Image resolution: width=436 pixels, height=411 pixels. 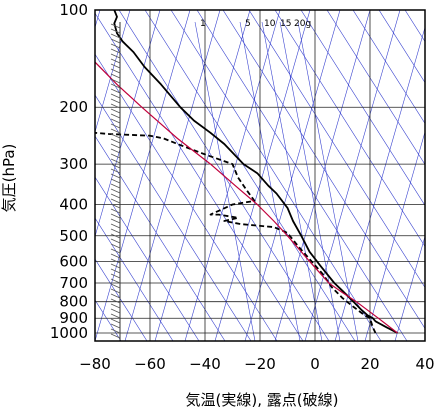 What do you see at coordinates (255, 24) in the screenshot?
I see `mixing-ratio-labels: 1 5 10 15 20g` at bounding box center [255, 24].